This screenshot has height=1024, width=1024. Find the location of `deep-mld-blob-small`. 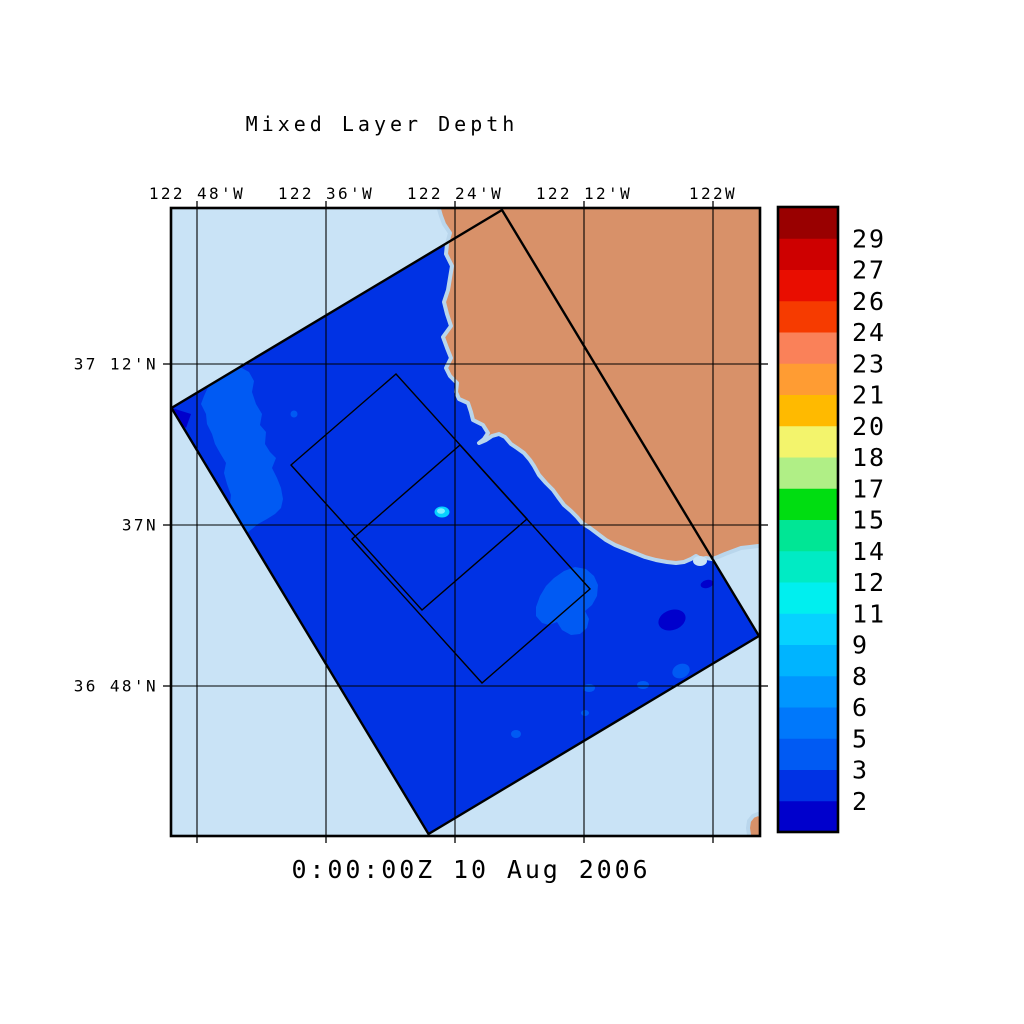

deep-mld-blob-small is located at coordinates (707, 584).